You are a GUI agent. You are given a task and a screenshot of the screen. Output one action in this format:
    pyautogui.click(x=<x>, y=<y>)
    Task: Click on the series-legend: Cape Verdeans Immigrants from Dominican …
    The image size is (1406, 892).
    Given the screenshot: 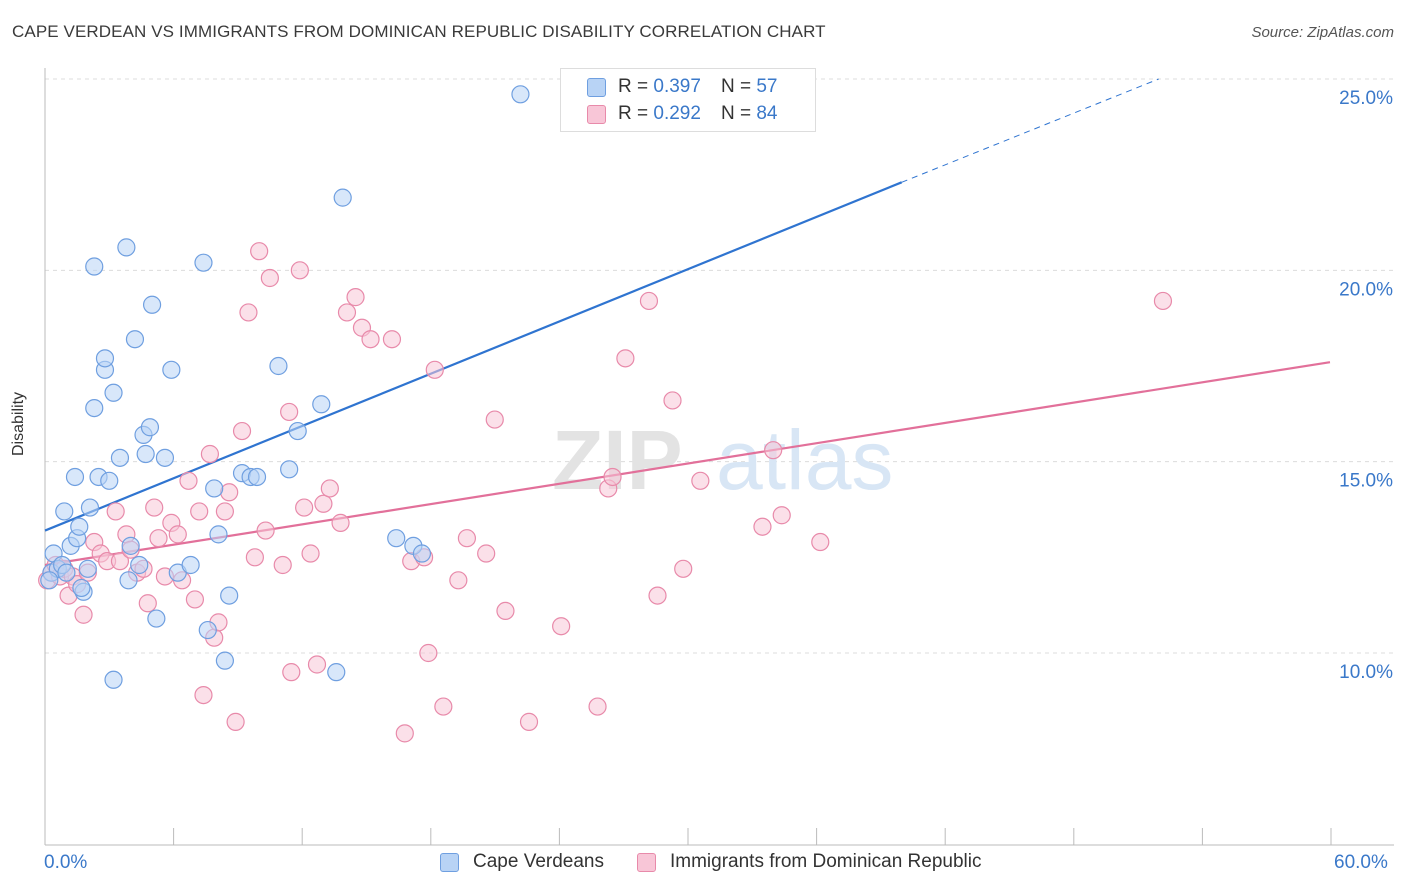 What is the action you would take?
    pyautogui.click(x=703, y=864)
    